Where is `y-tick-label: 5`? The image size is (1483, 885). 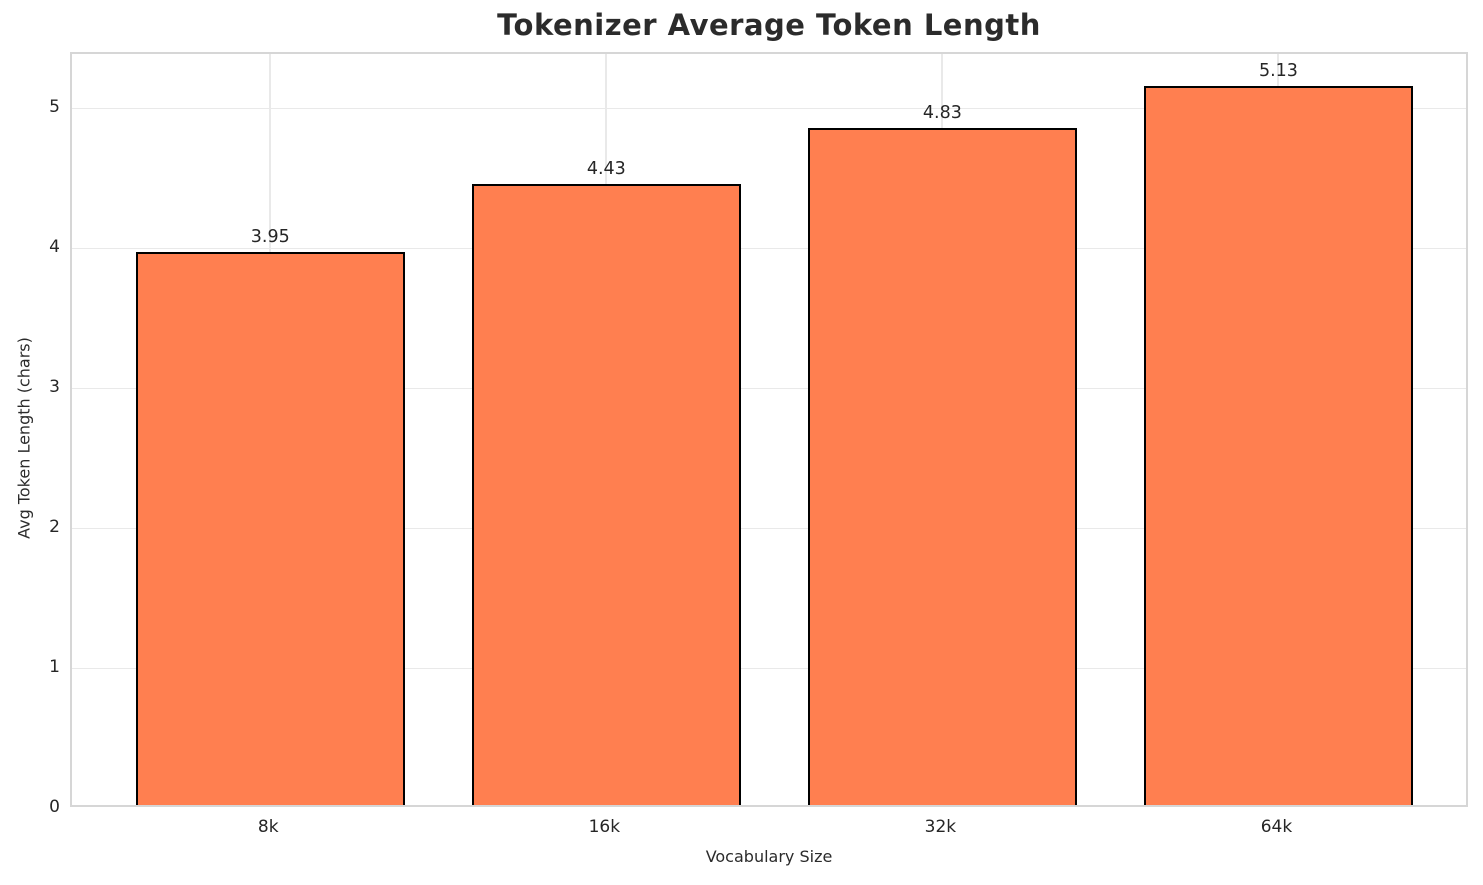
y-tick-label: 5 is located at coordinates (54, 106).